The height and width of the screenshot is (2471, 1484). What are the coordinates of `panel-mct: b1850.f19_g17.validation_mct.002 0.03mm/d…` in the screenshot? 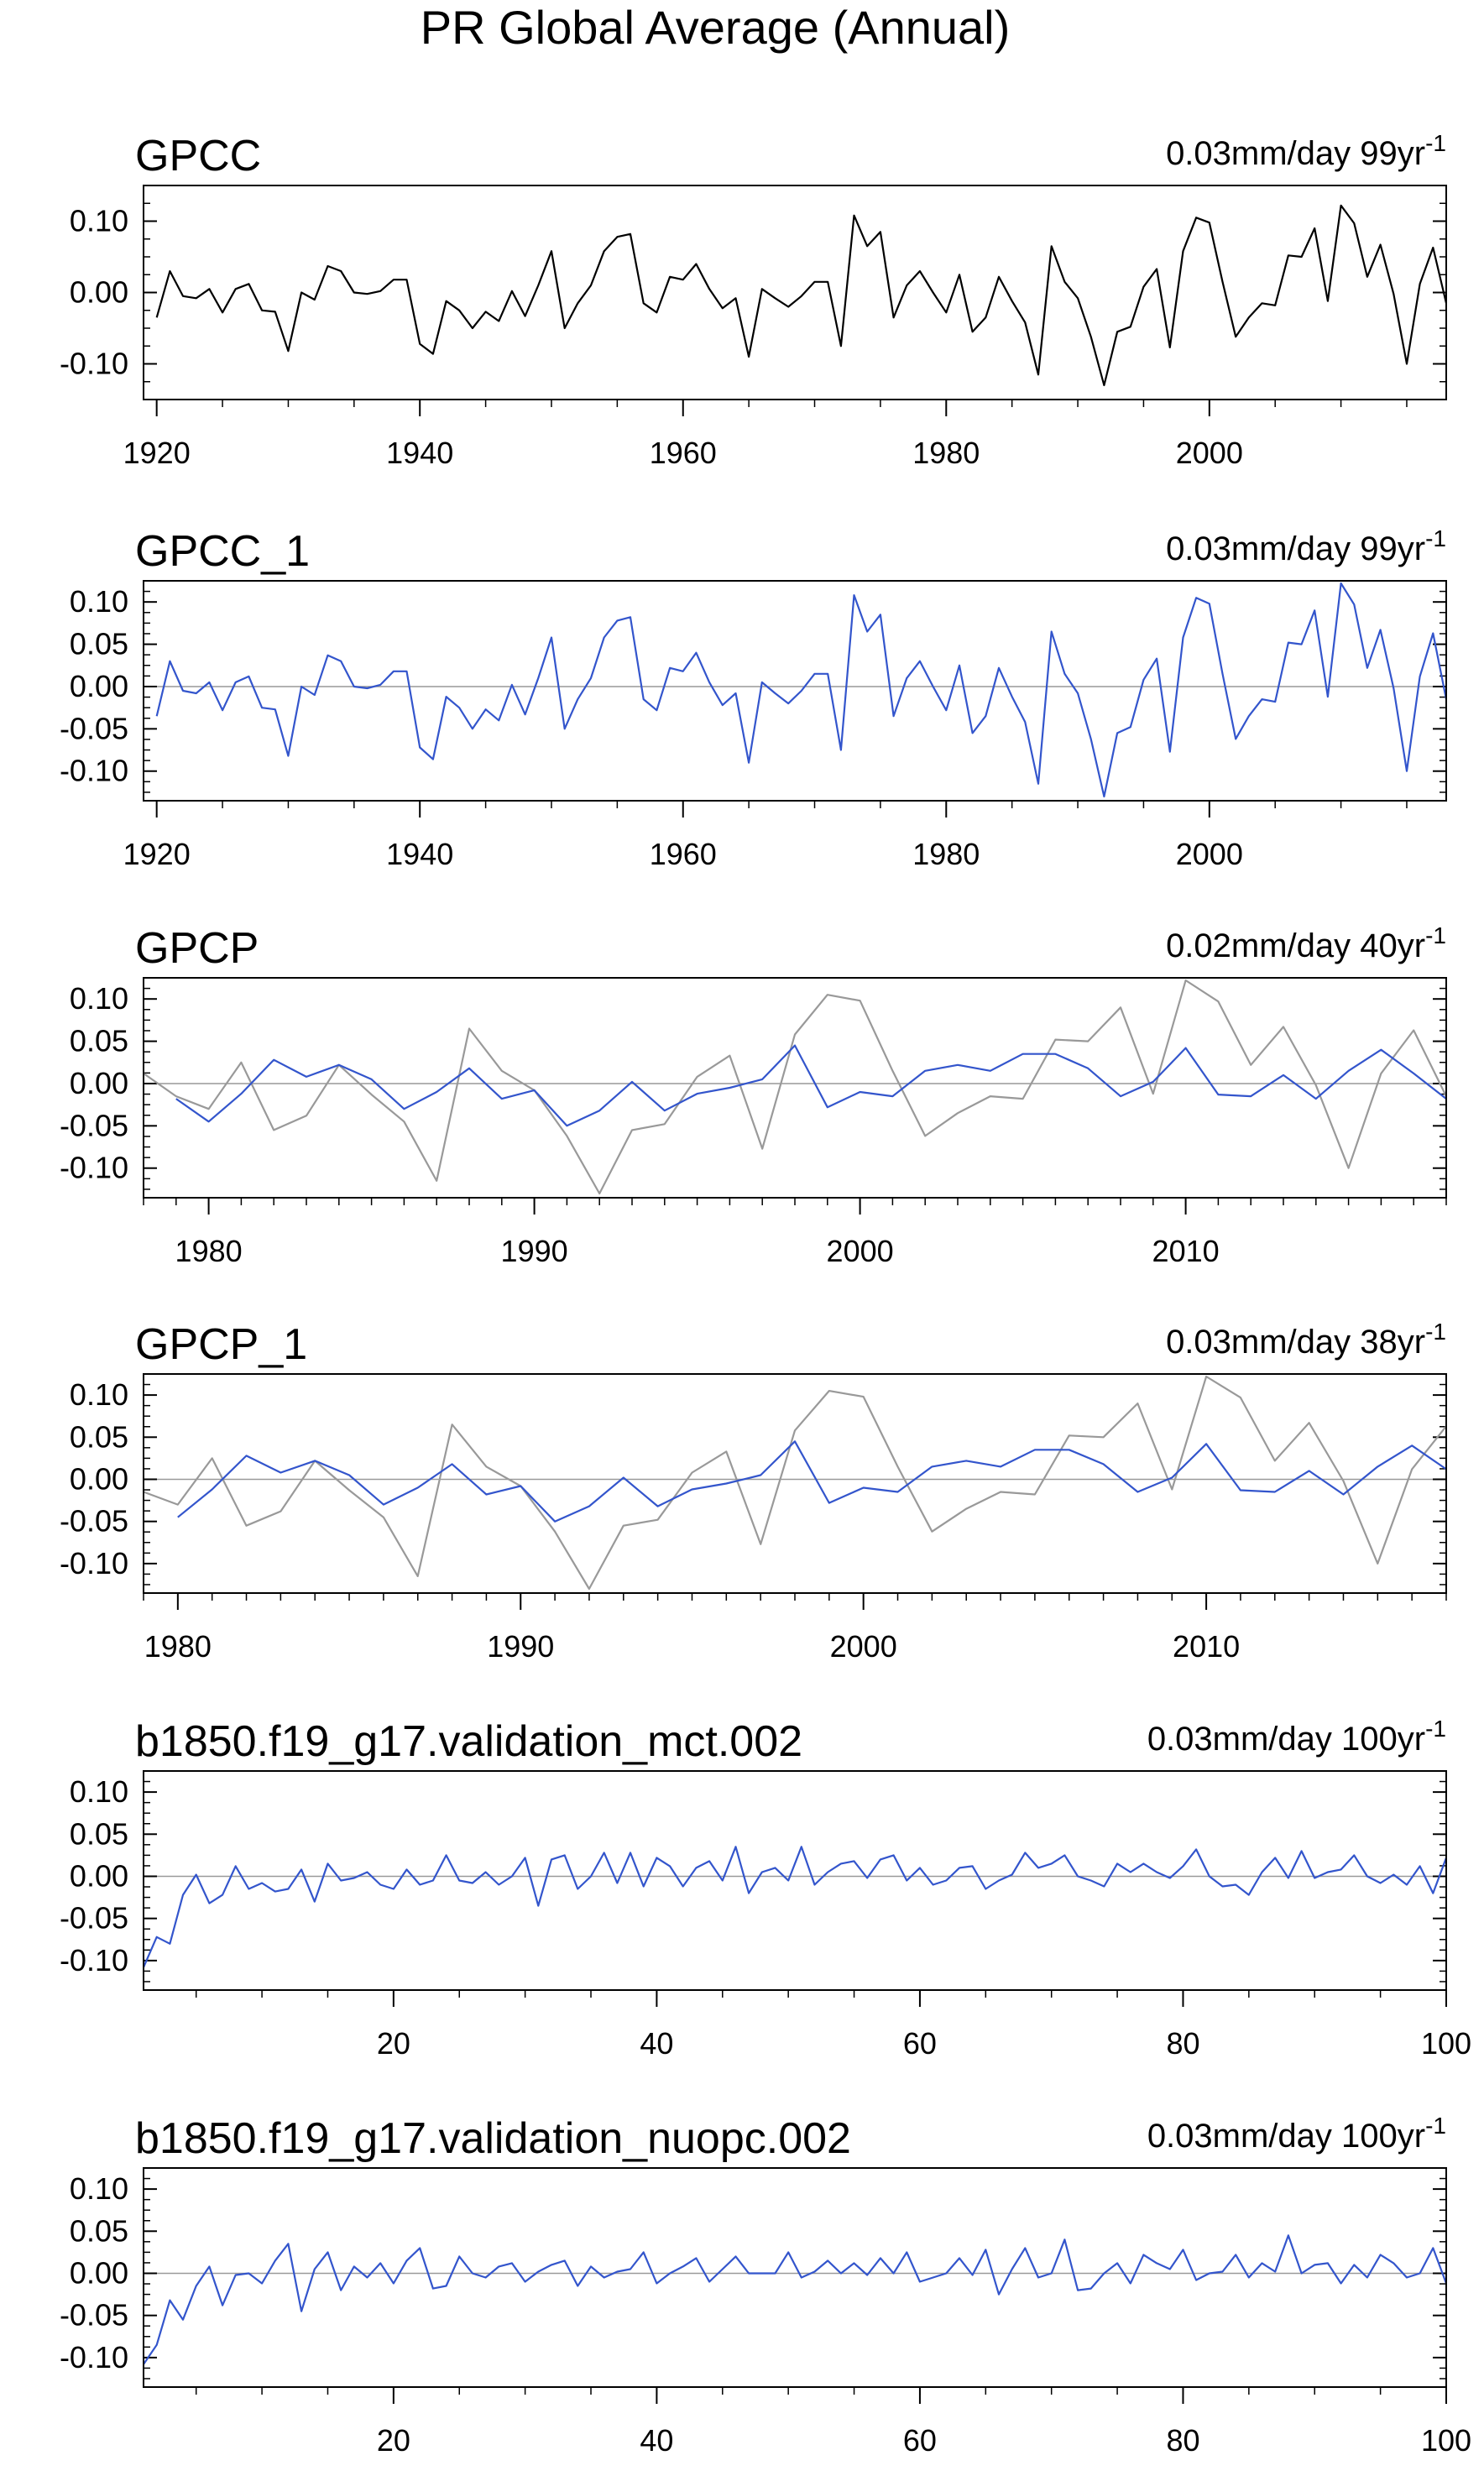 It's located at (765, 1888).